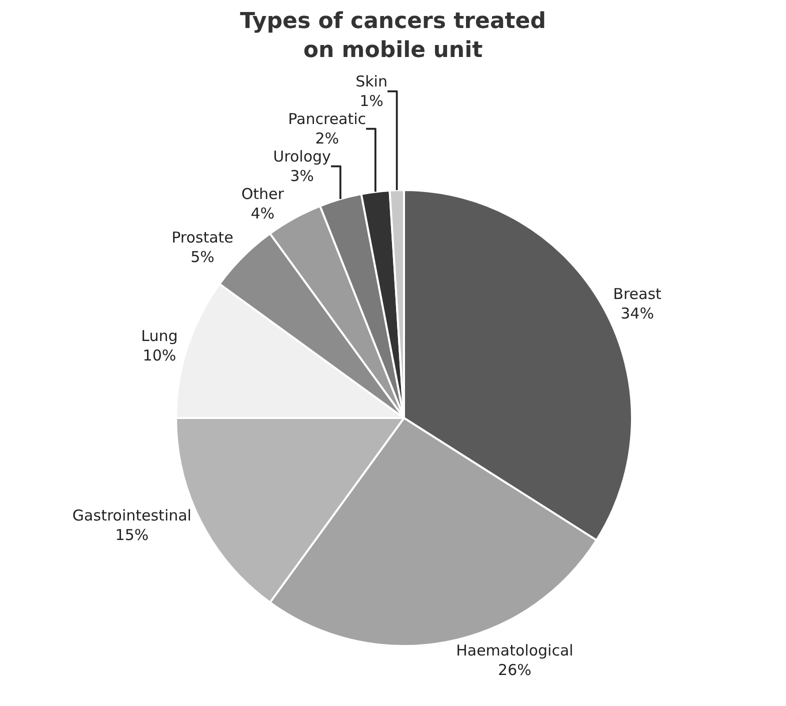  What do you see at coordinates (327, 119) in the screenshot?
I see `slice-label: Pancreatic` at bounding box center [327, 119].